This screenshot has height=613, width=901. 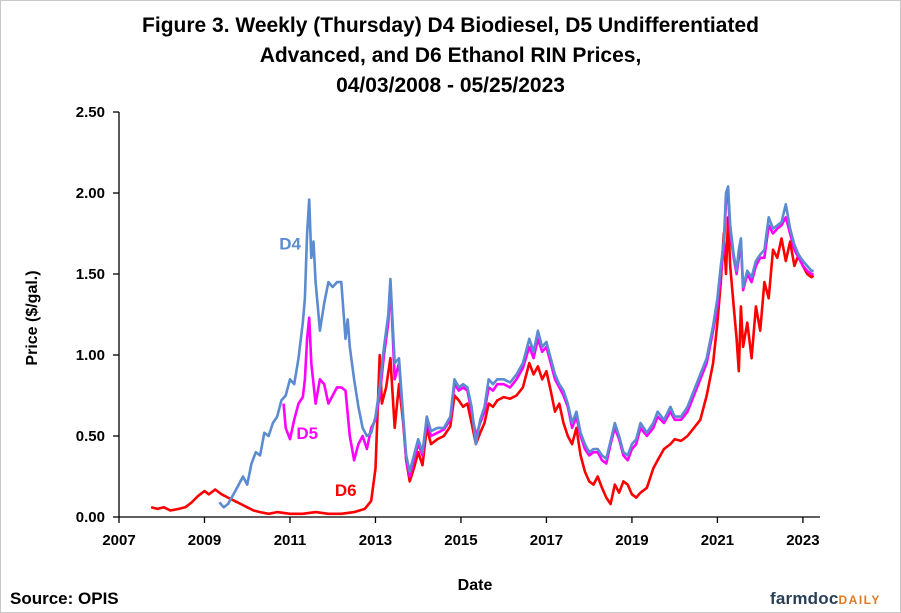 What do you see at coordinates (32, 317) in the screenshot?
I see `y-axis-title: Price ($/gal.)` at bounding box center [32, 317].